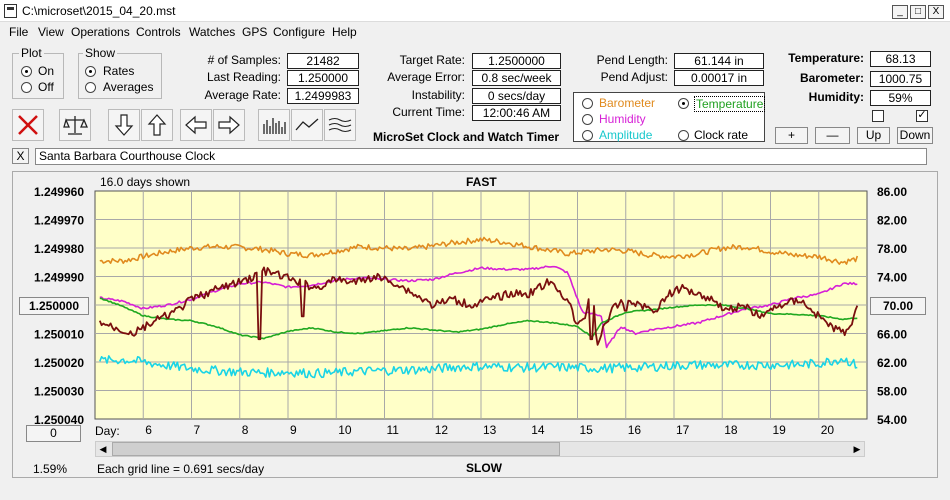 Image resolution: width=950 pixels, height=500 pixels. What do you see at coordinates (54, 306) in the screenshot?
I see `rate-center-button: 1.250000` at bounding box center [54, 306].